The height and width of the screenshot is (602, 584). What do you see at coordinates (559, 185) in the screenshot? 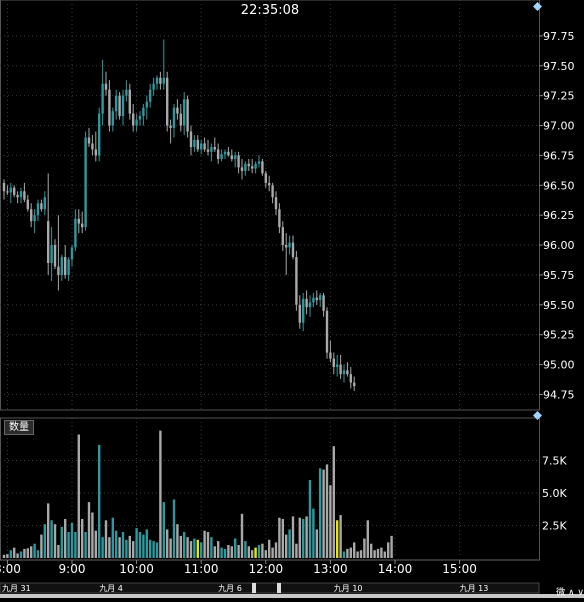
I see `price-tick-label: 96.50` at bounding box center [559, 185].